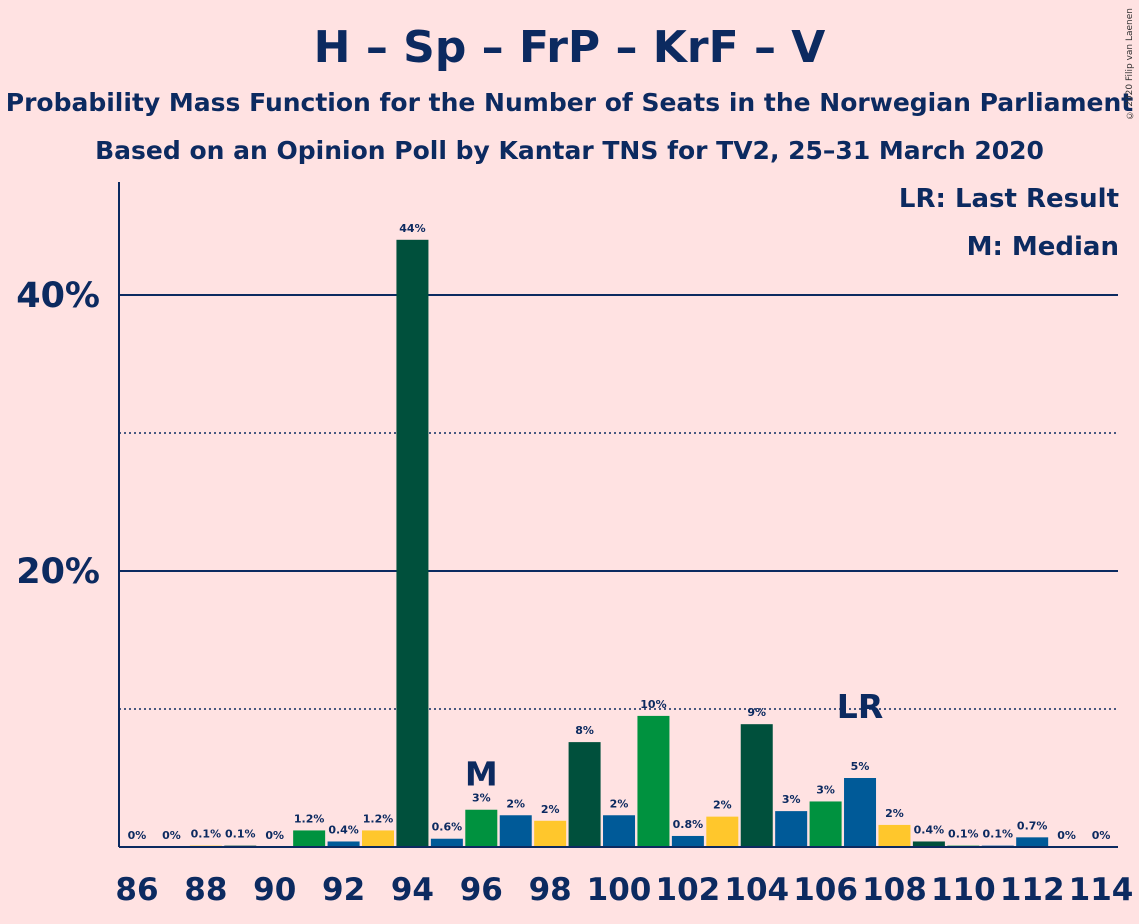 The image size is (1139, 924). Describe the element at coordinates (515, 803) in the screenshot. I see `bar-label-97: 2%` at that location.